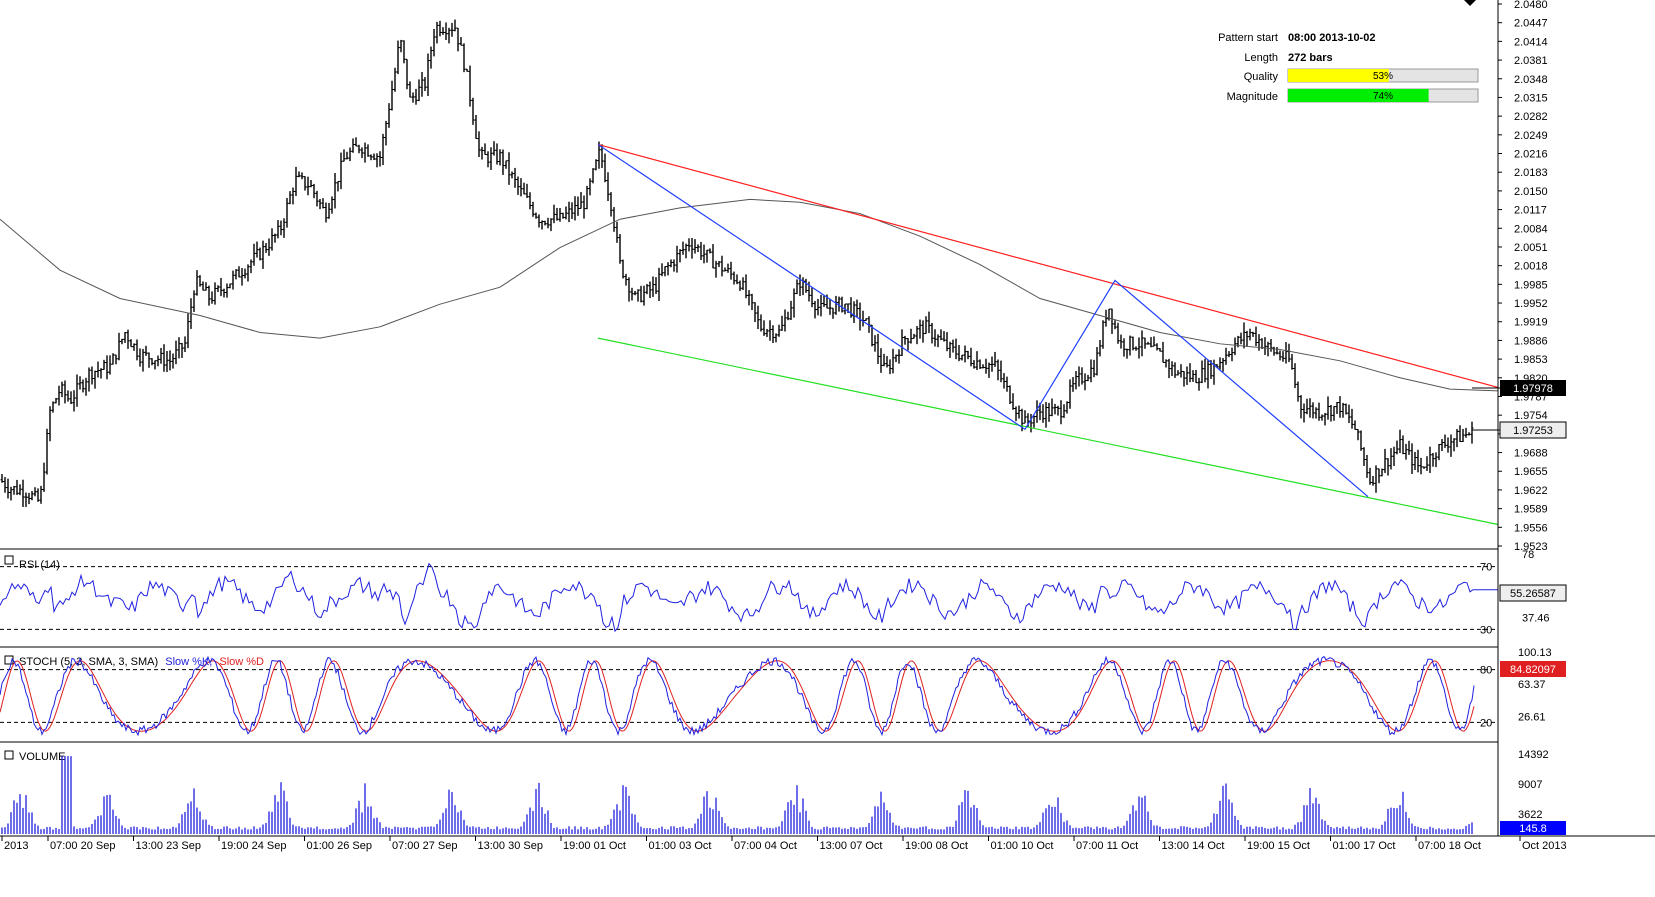  I want to click on rsi-close-icon, so click(9, 560).